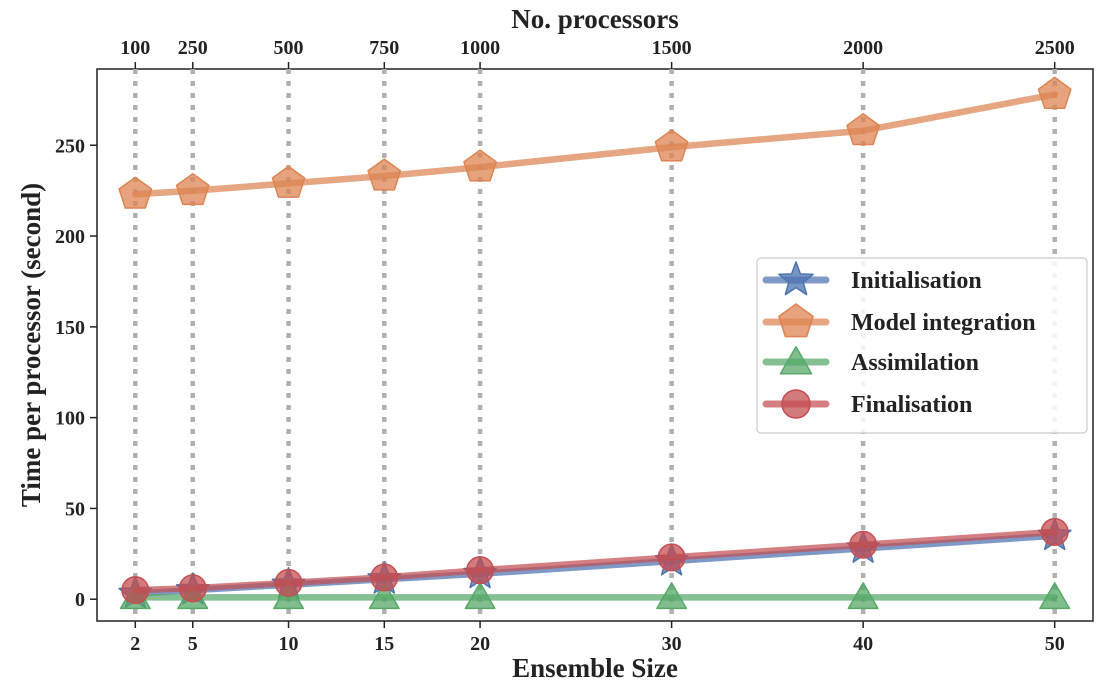 The width and height of the screenshot is (1103, 687). I want to click on top-tick-label: 100, so click(135, 48).